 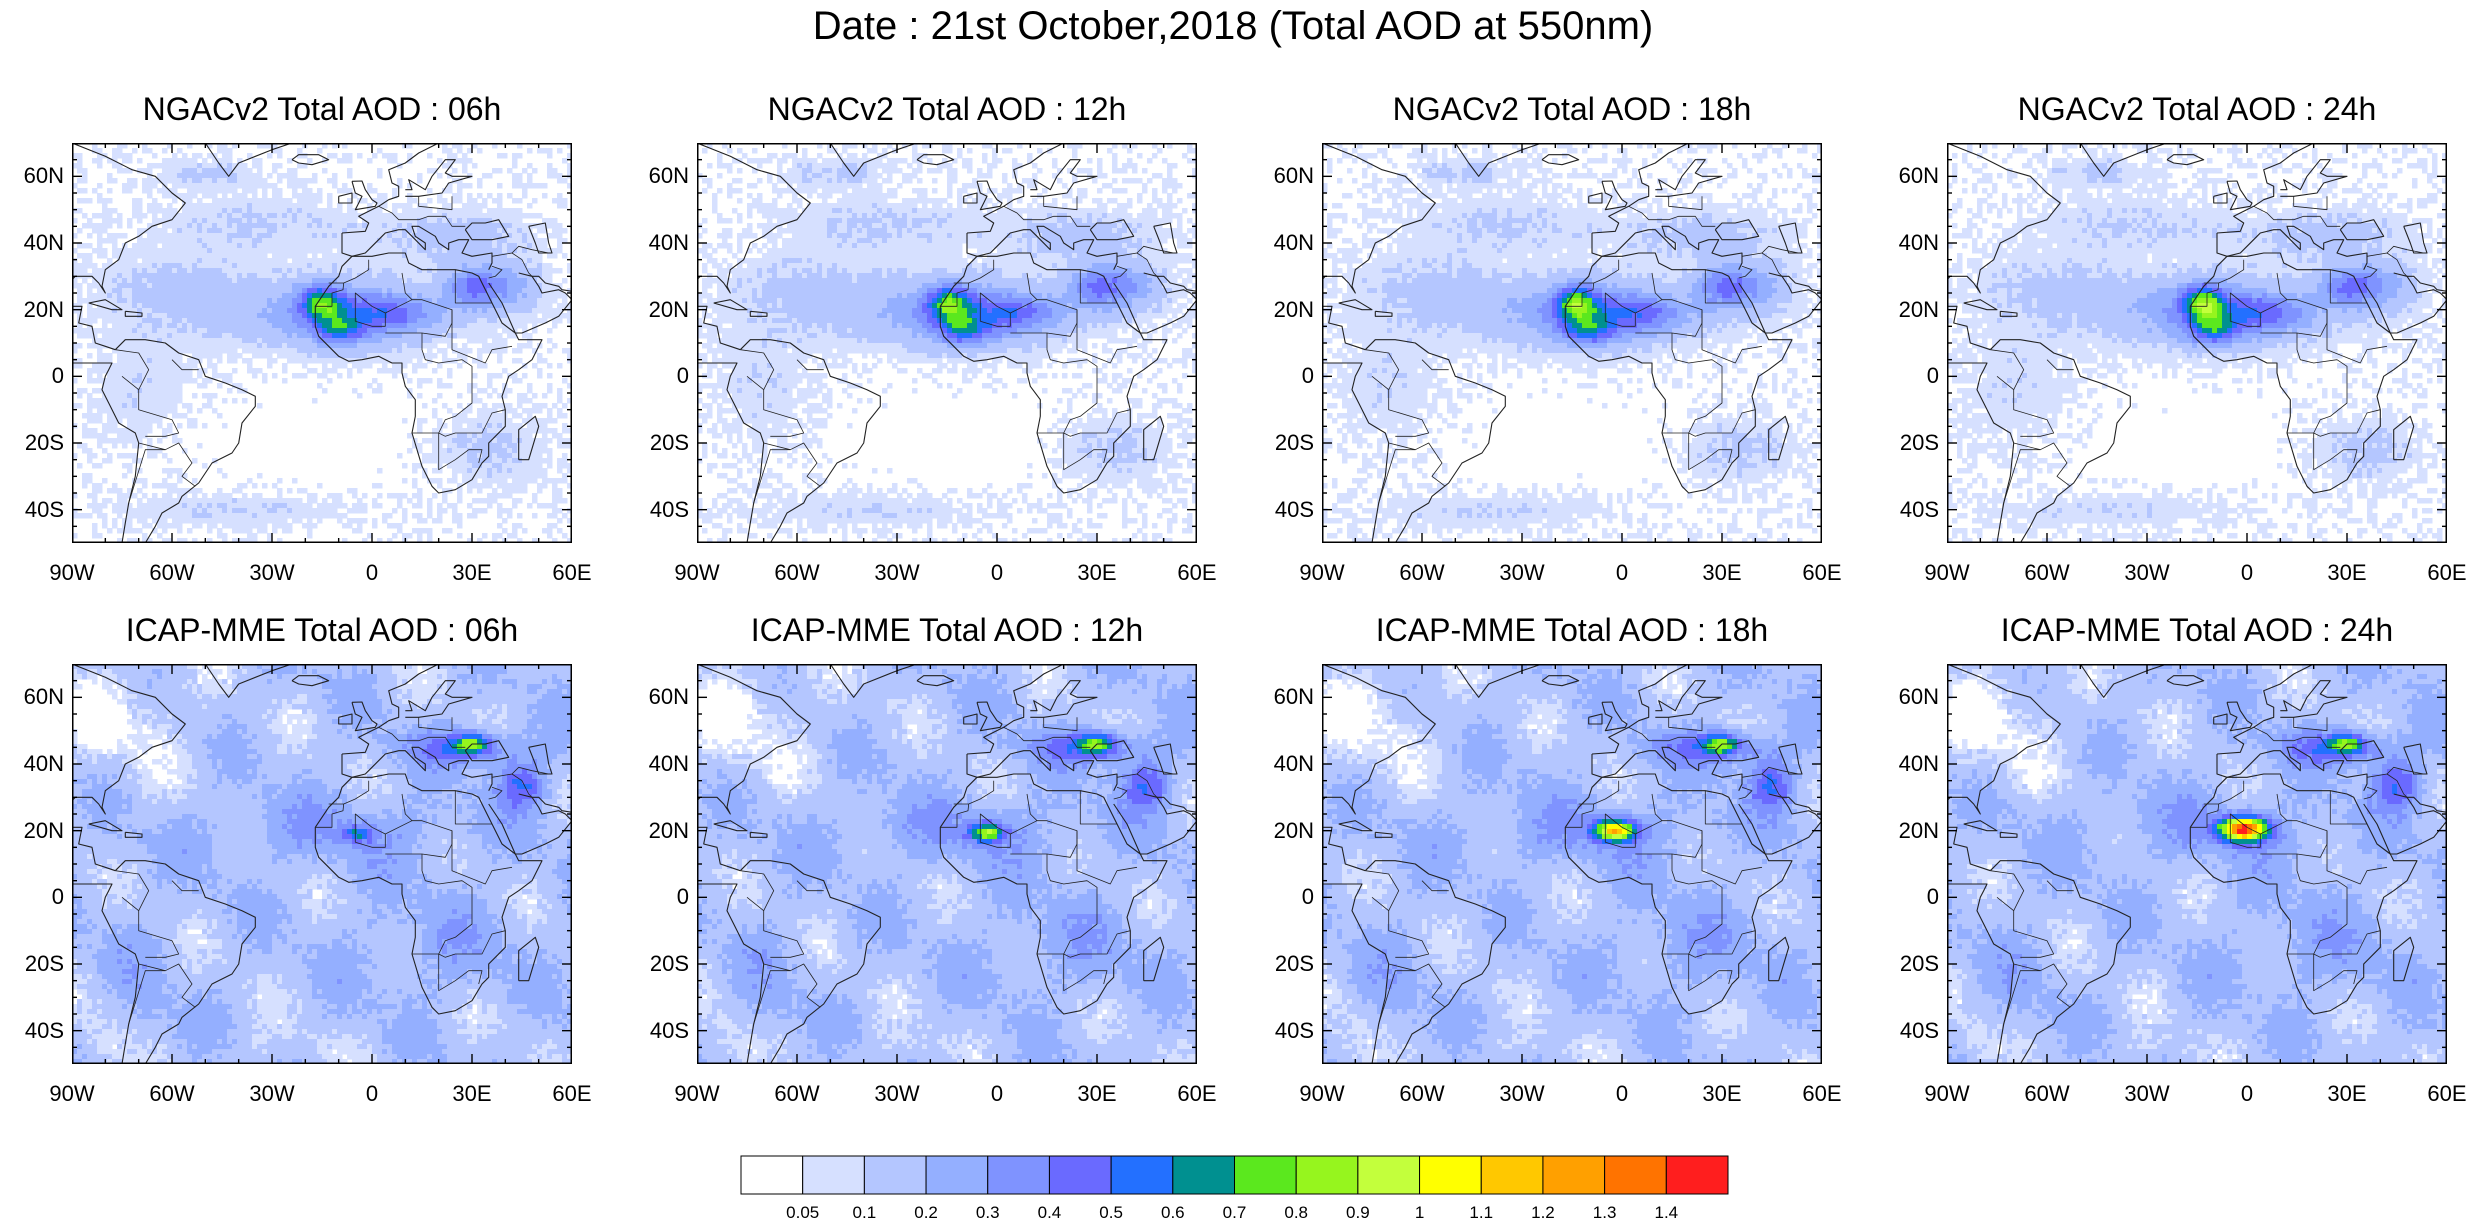 I want to click on colorbar-label: 0.5, so click(x=1111, y=1213).